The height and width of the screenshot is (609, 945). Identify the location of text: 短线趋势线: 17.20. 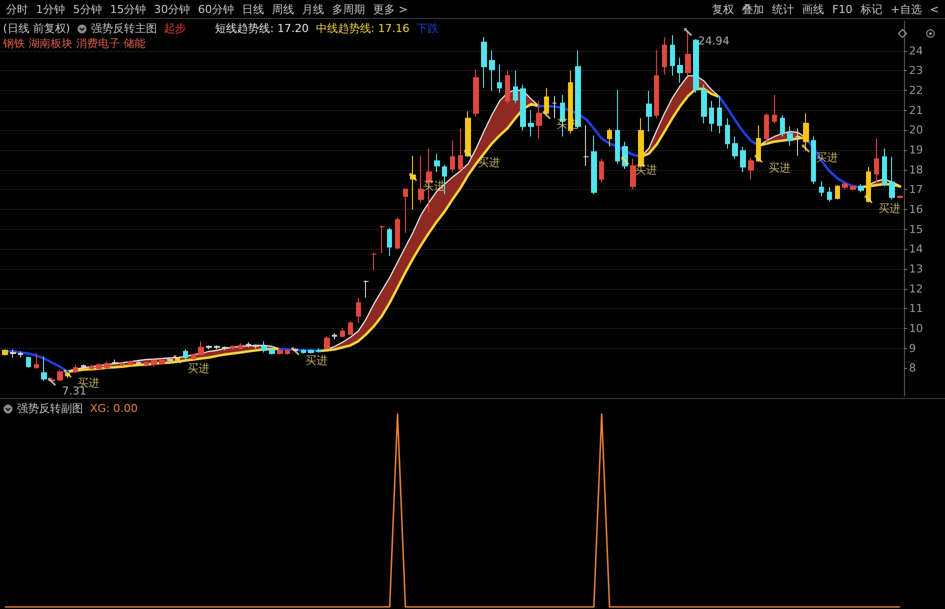
(262, 28).